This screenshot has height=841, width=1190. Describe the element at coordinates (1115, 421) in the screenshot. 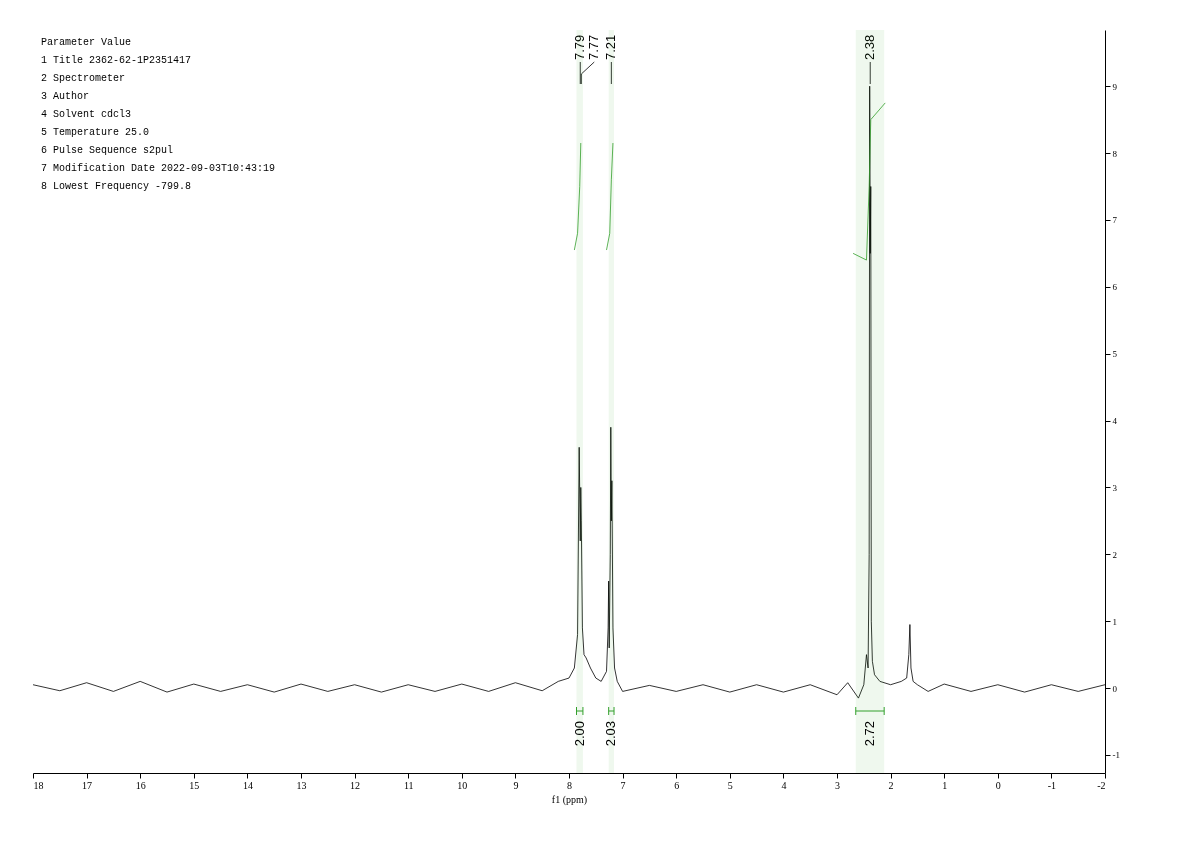

I see `y-tick-label: 4` at that location.